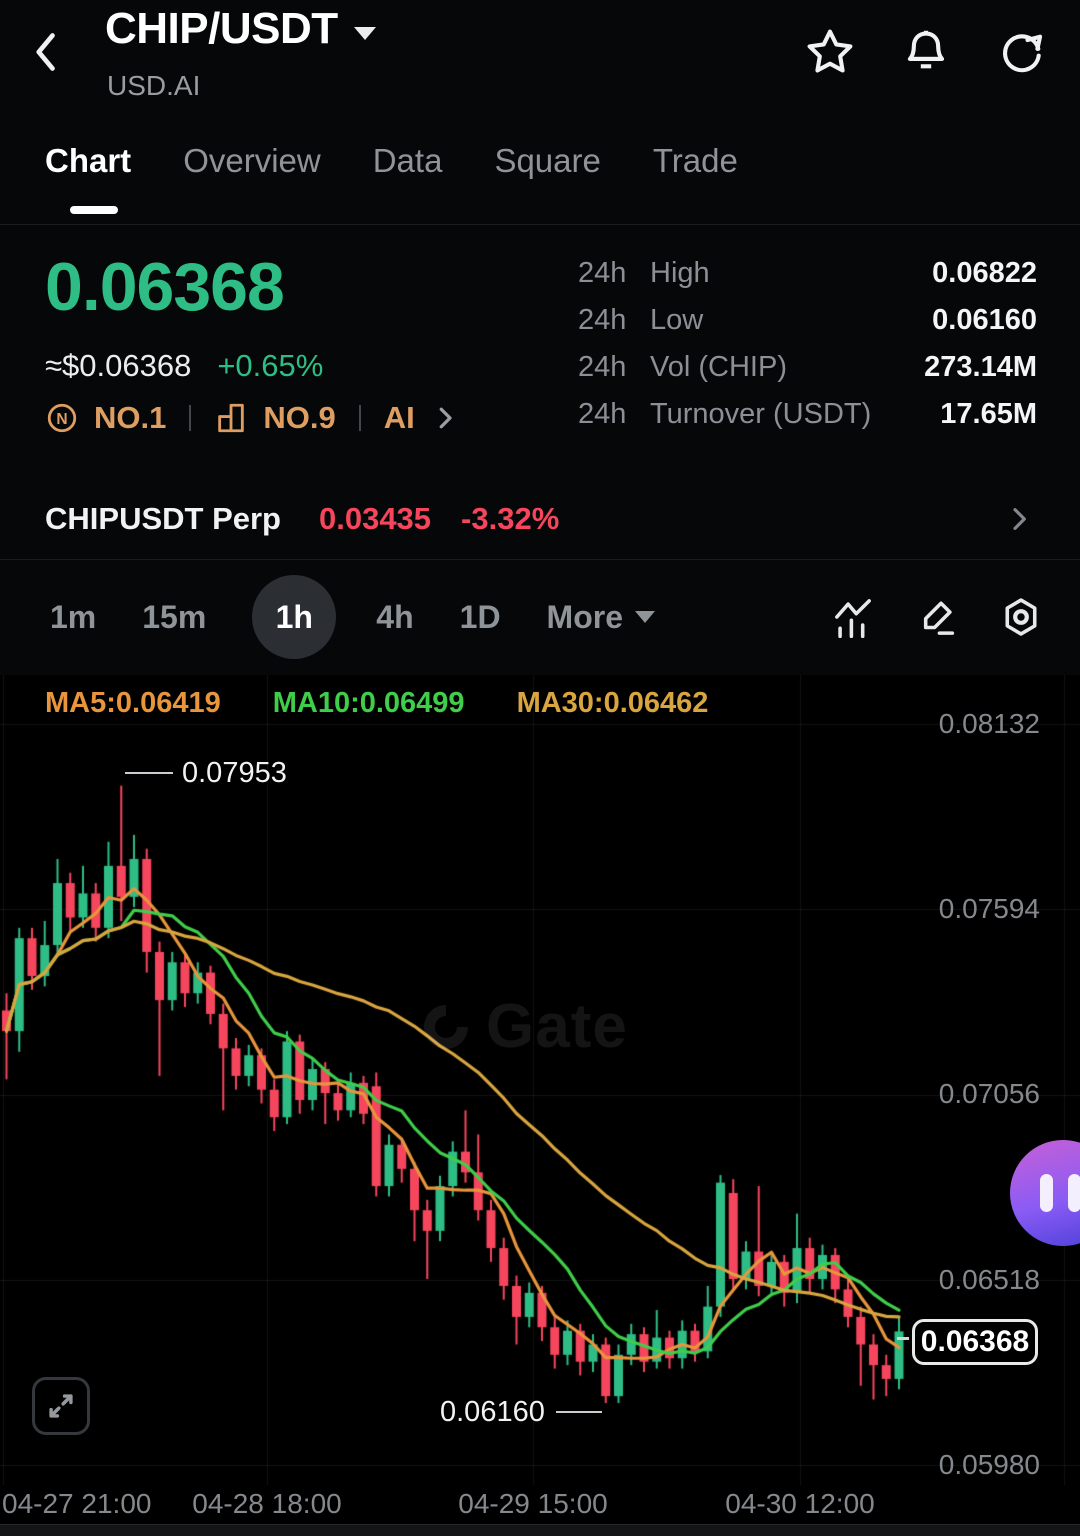 Image resolution: width=1080 pixels, height=1536 pixels. I want to click on y-axis-tick: 0.07594, so click(989, 908).